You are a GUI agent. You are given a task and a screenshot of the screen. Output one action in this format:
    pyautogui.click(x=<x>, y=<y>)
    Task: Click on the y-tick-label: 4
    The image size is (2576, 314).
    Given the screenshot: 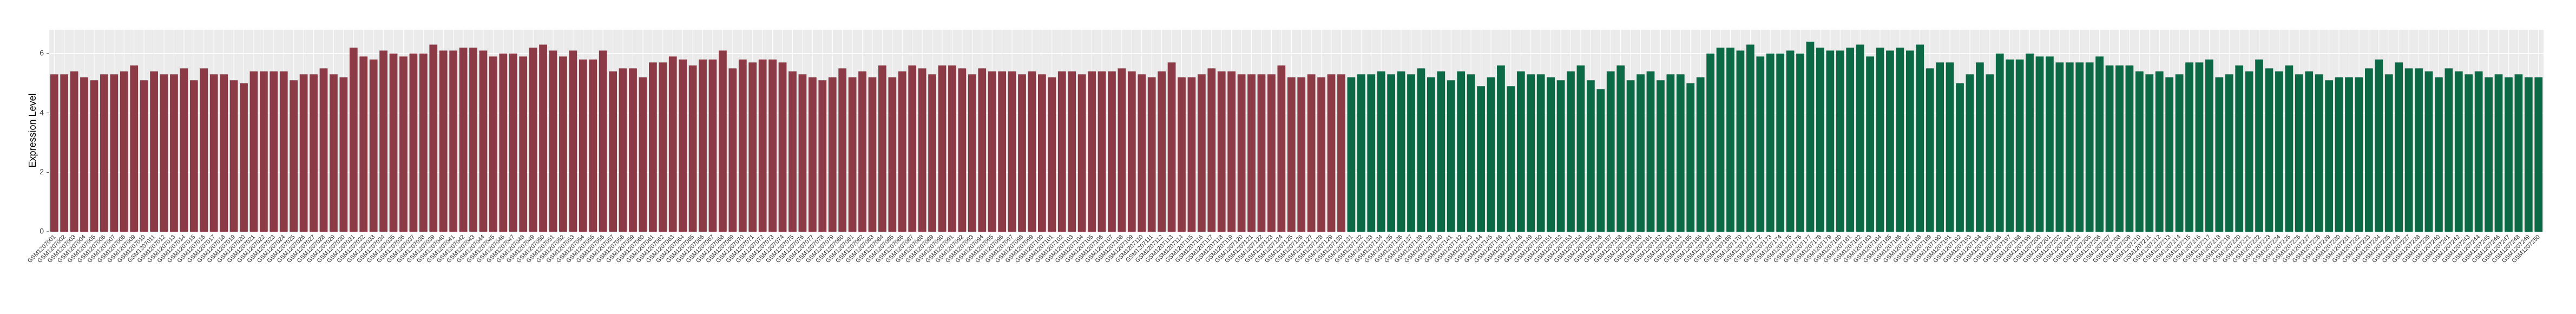 What is the action you would take?
    pyautogui.click(x=42, y=112)
    